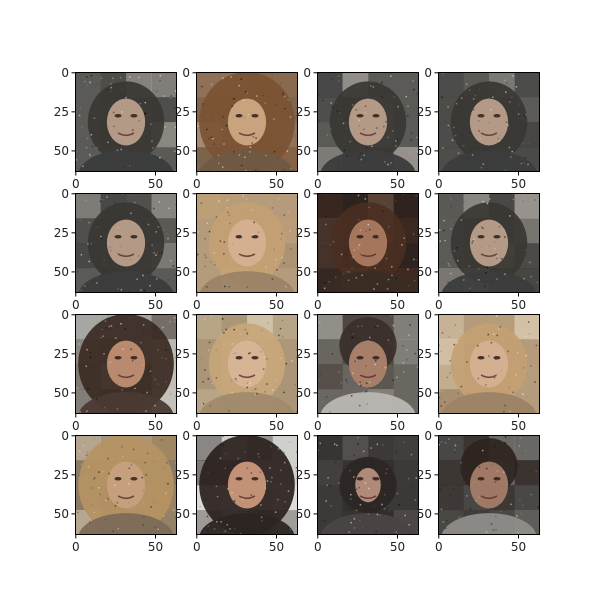  What do you see at coordinates (303, 393) in the screenshot?
I see `y-tick-label: 50` at bounding box center [303, 393].